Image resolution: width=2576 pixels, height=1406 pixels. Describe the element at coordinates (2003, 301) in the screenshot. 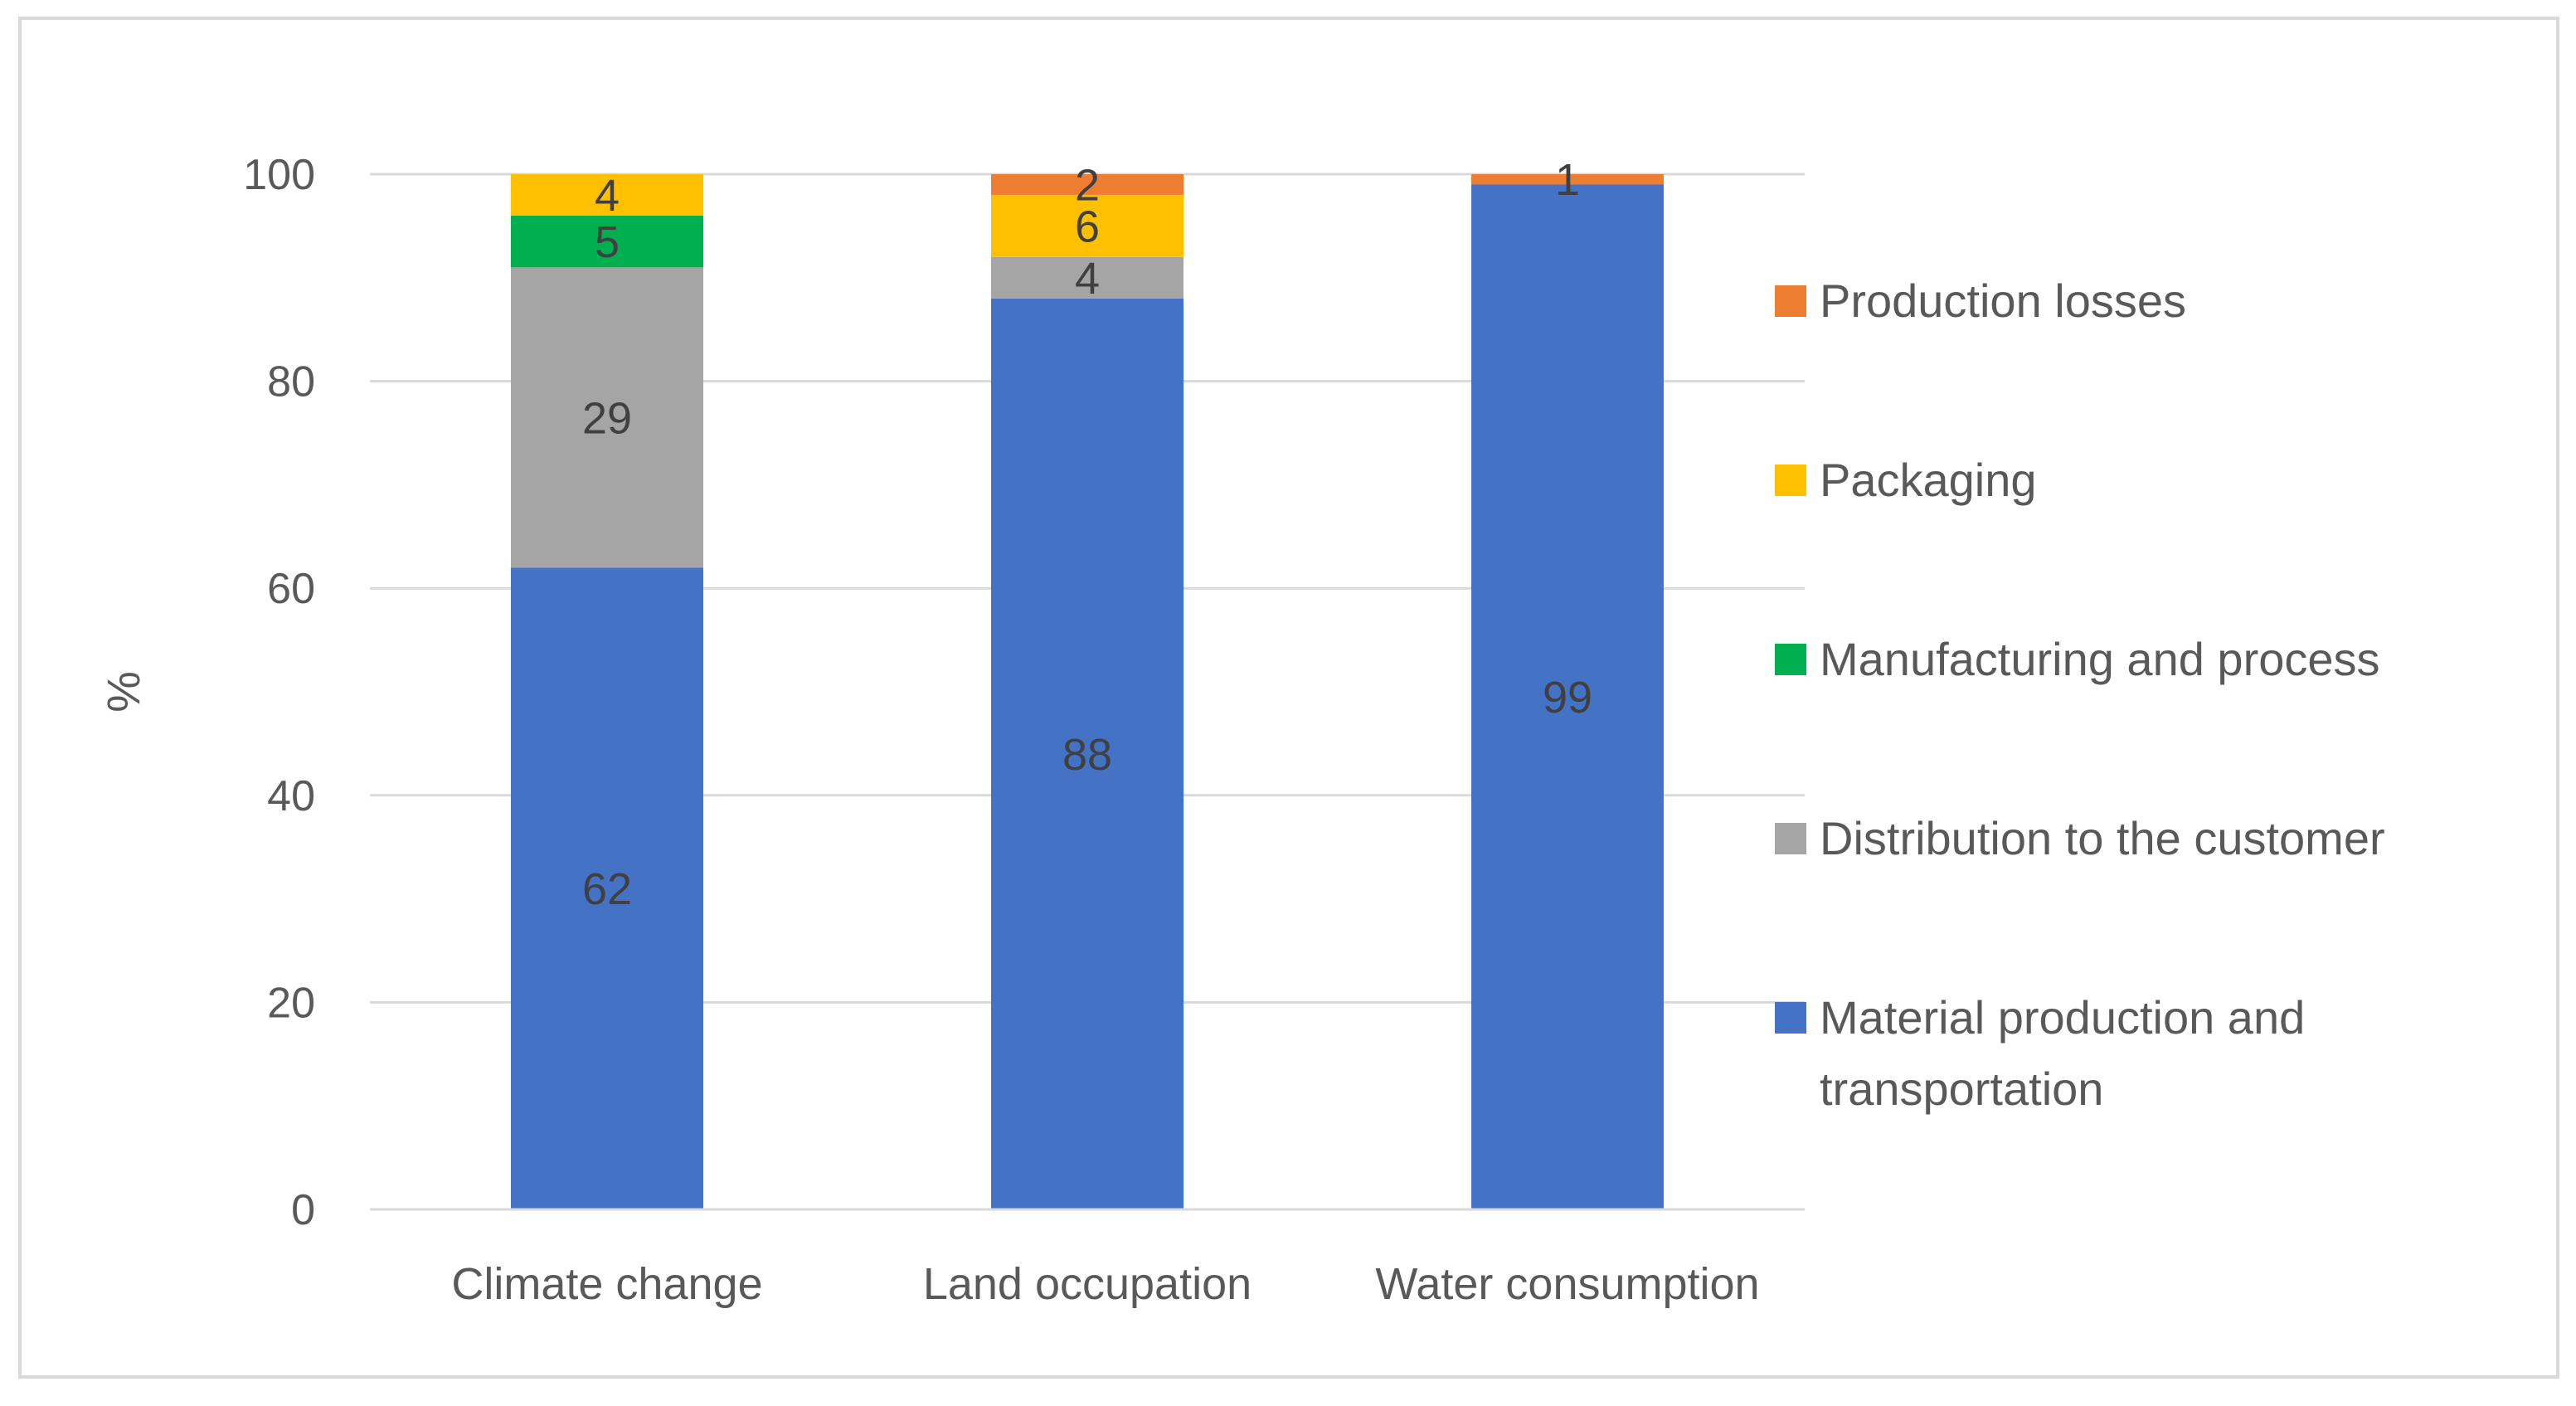

I see `legend-label: Production losses` at that location.